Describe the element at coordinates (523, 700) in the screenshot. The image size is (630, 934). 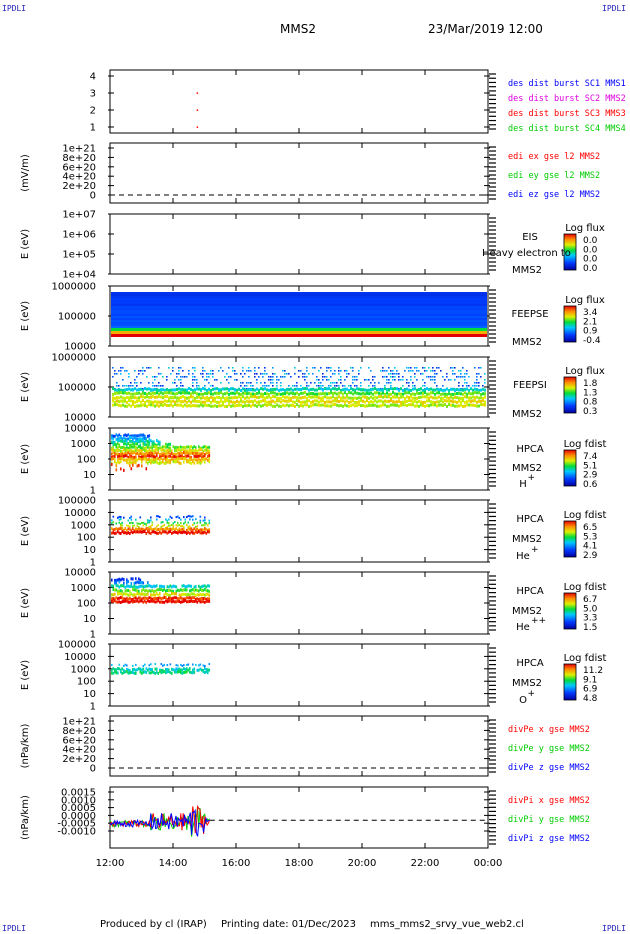
I see `species-label-hpca-o: O` at that location.